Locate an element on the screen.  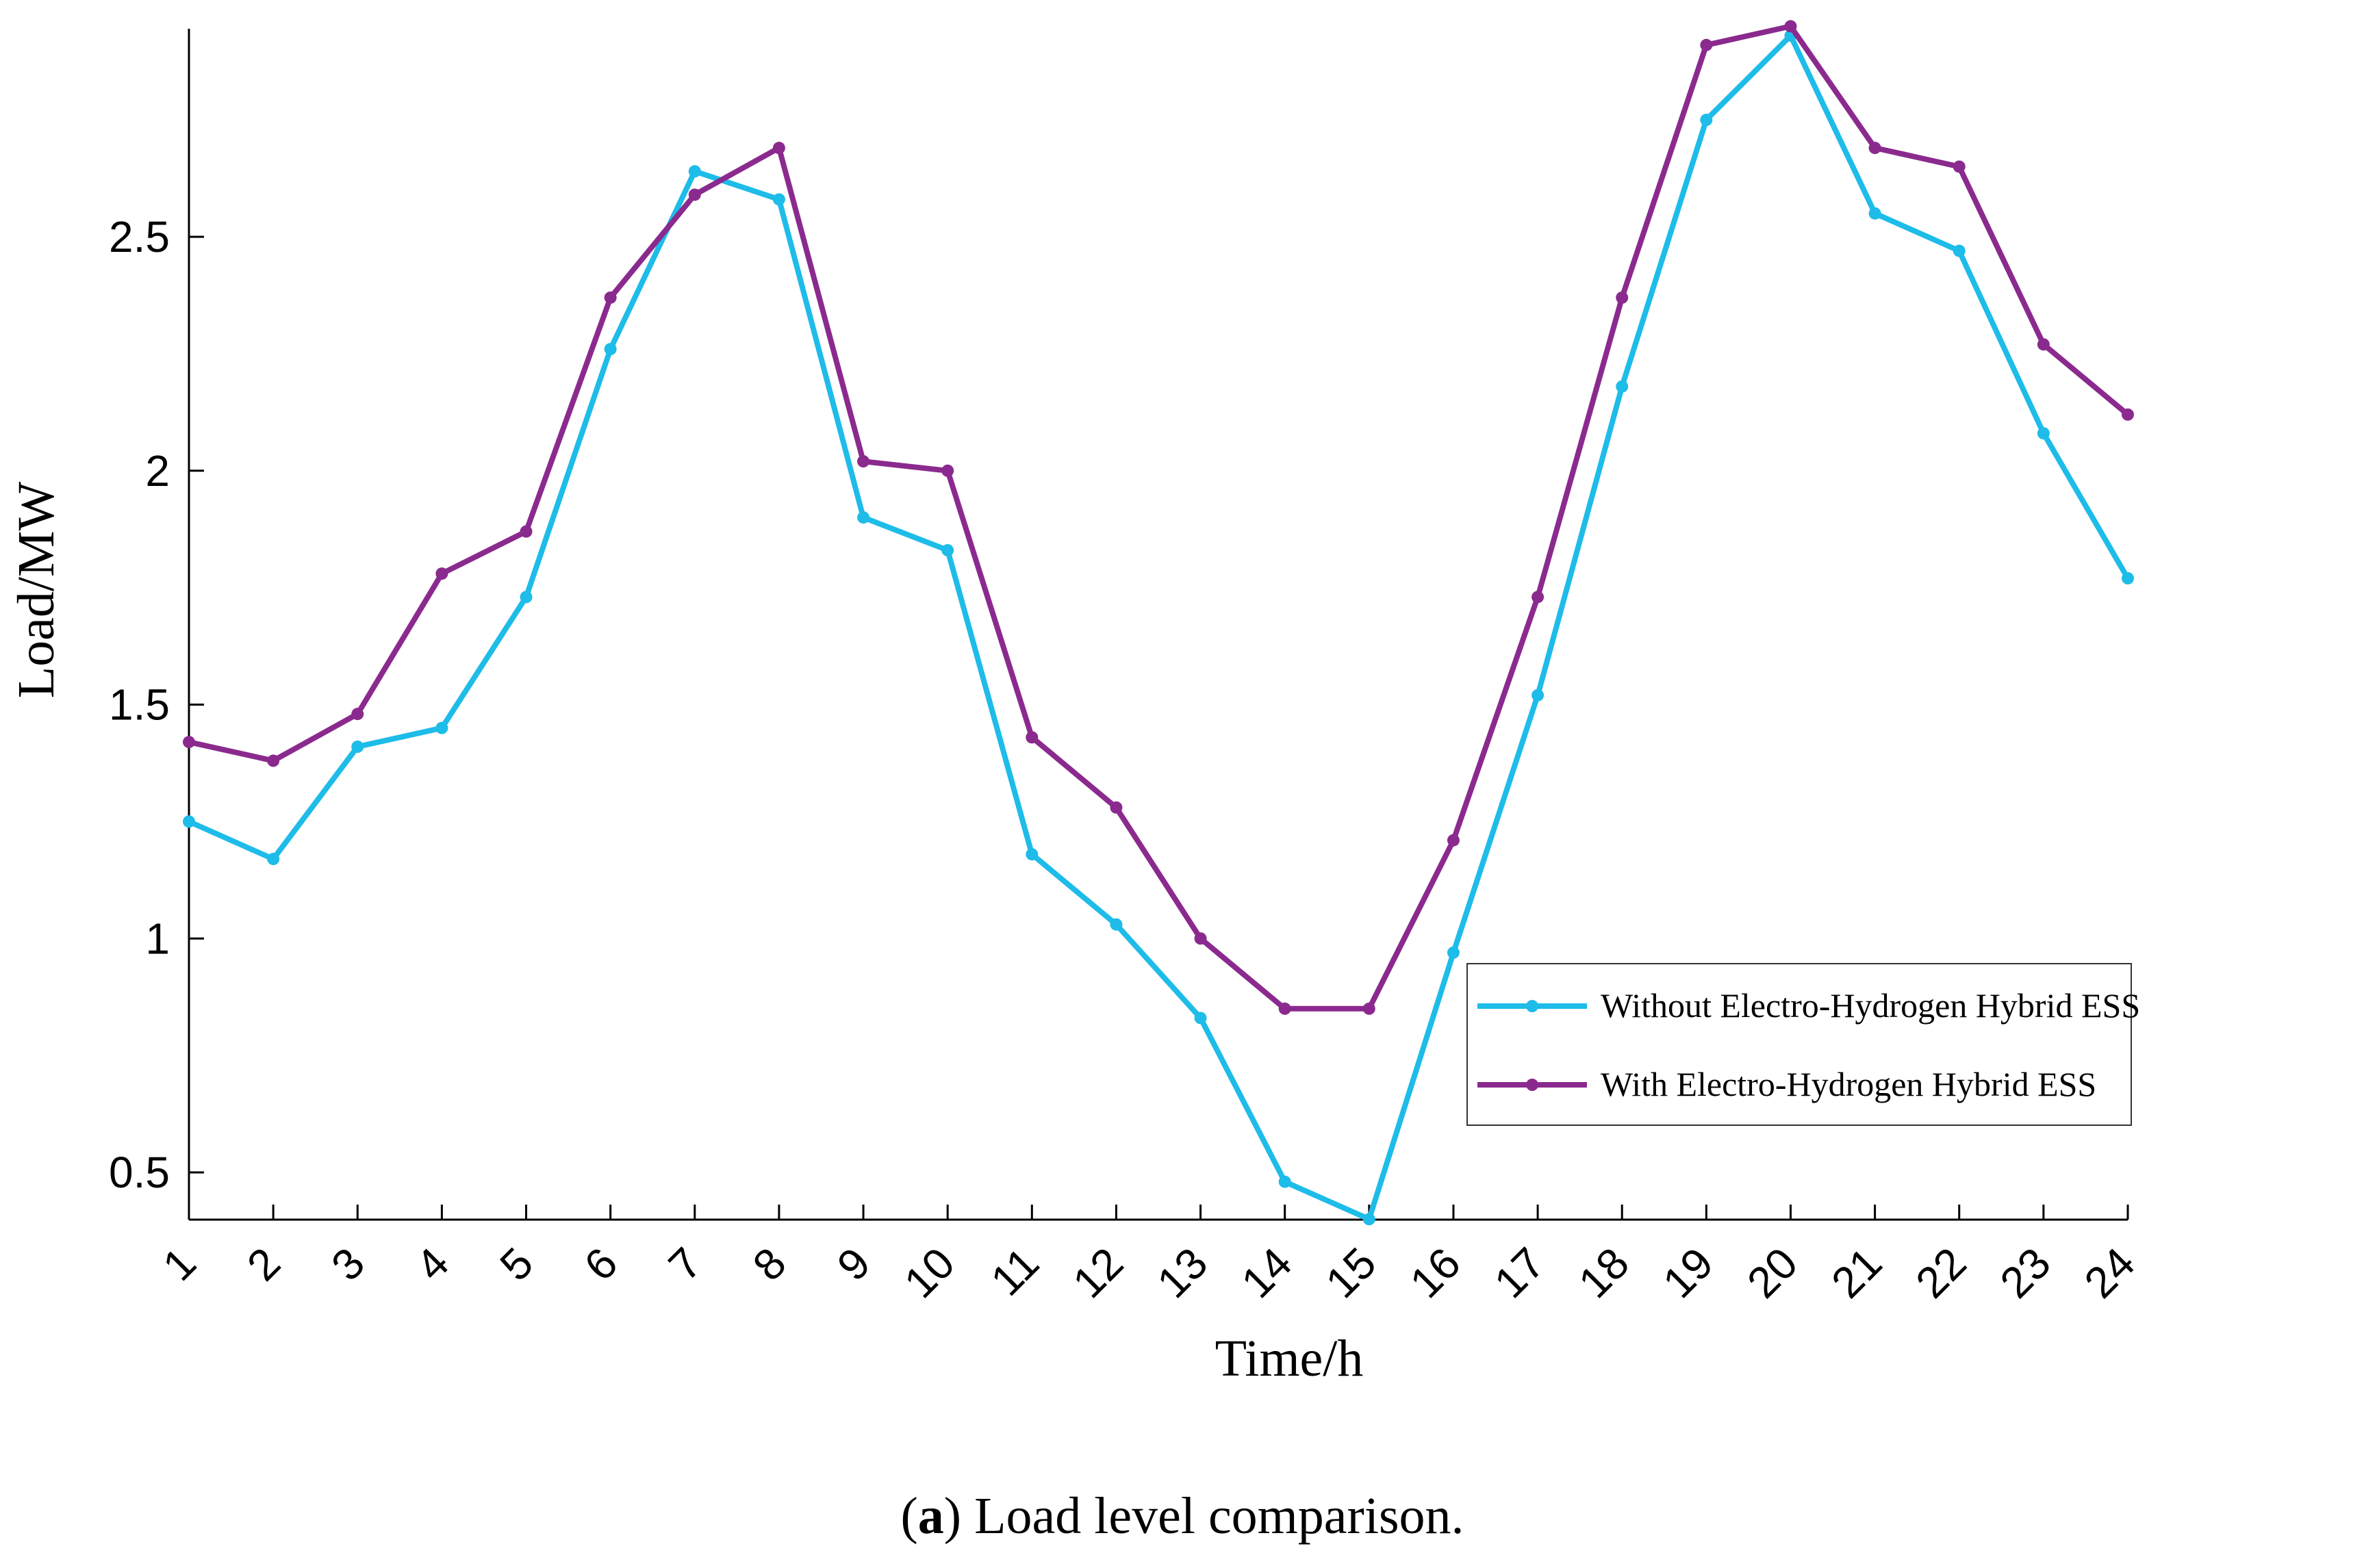
caption-open-paren: ( is located at coordinates (908, 1516).